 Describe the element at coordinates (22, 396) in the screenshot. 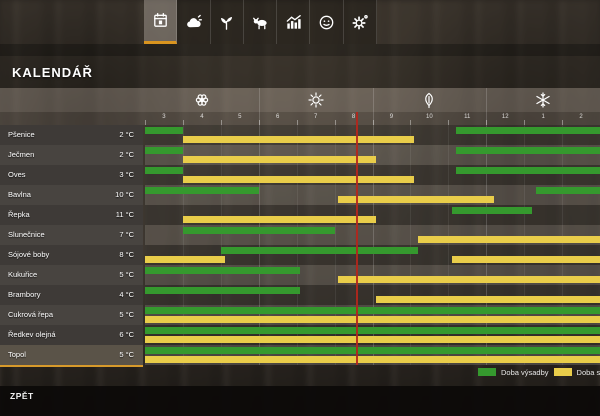

I see `back-button: ZPĚT` at that location.